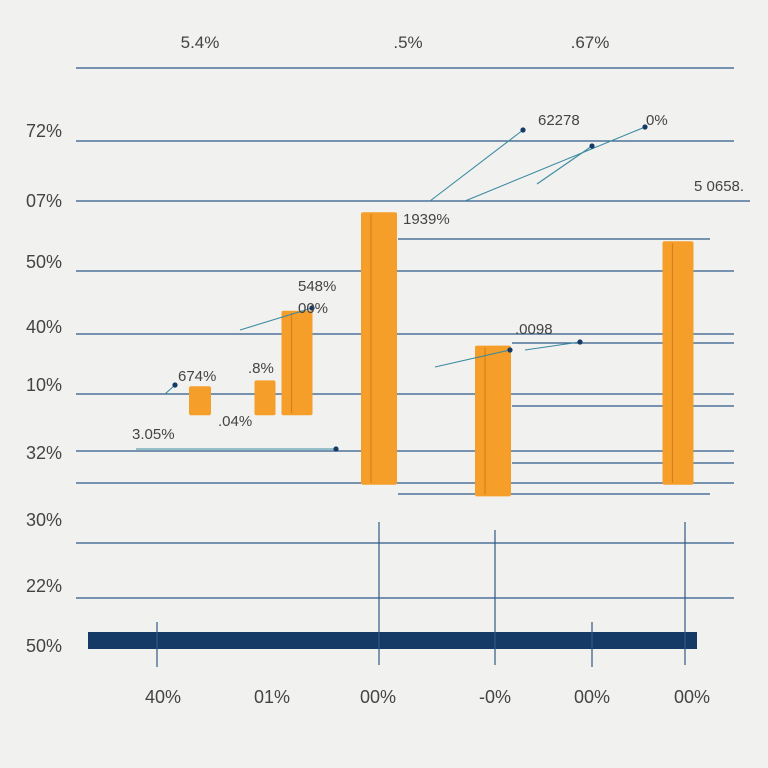 Image resolution: width=768 pixels, height=768 pixels. What do you see at coordinates (495, 697) in the screenshot?
I see `x-tick-label: -0%` at bounding box center [495, 697].